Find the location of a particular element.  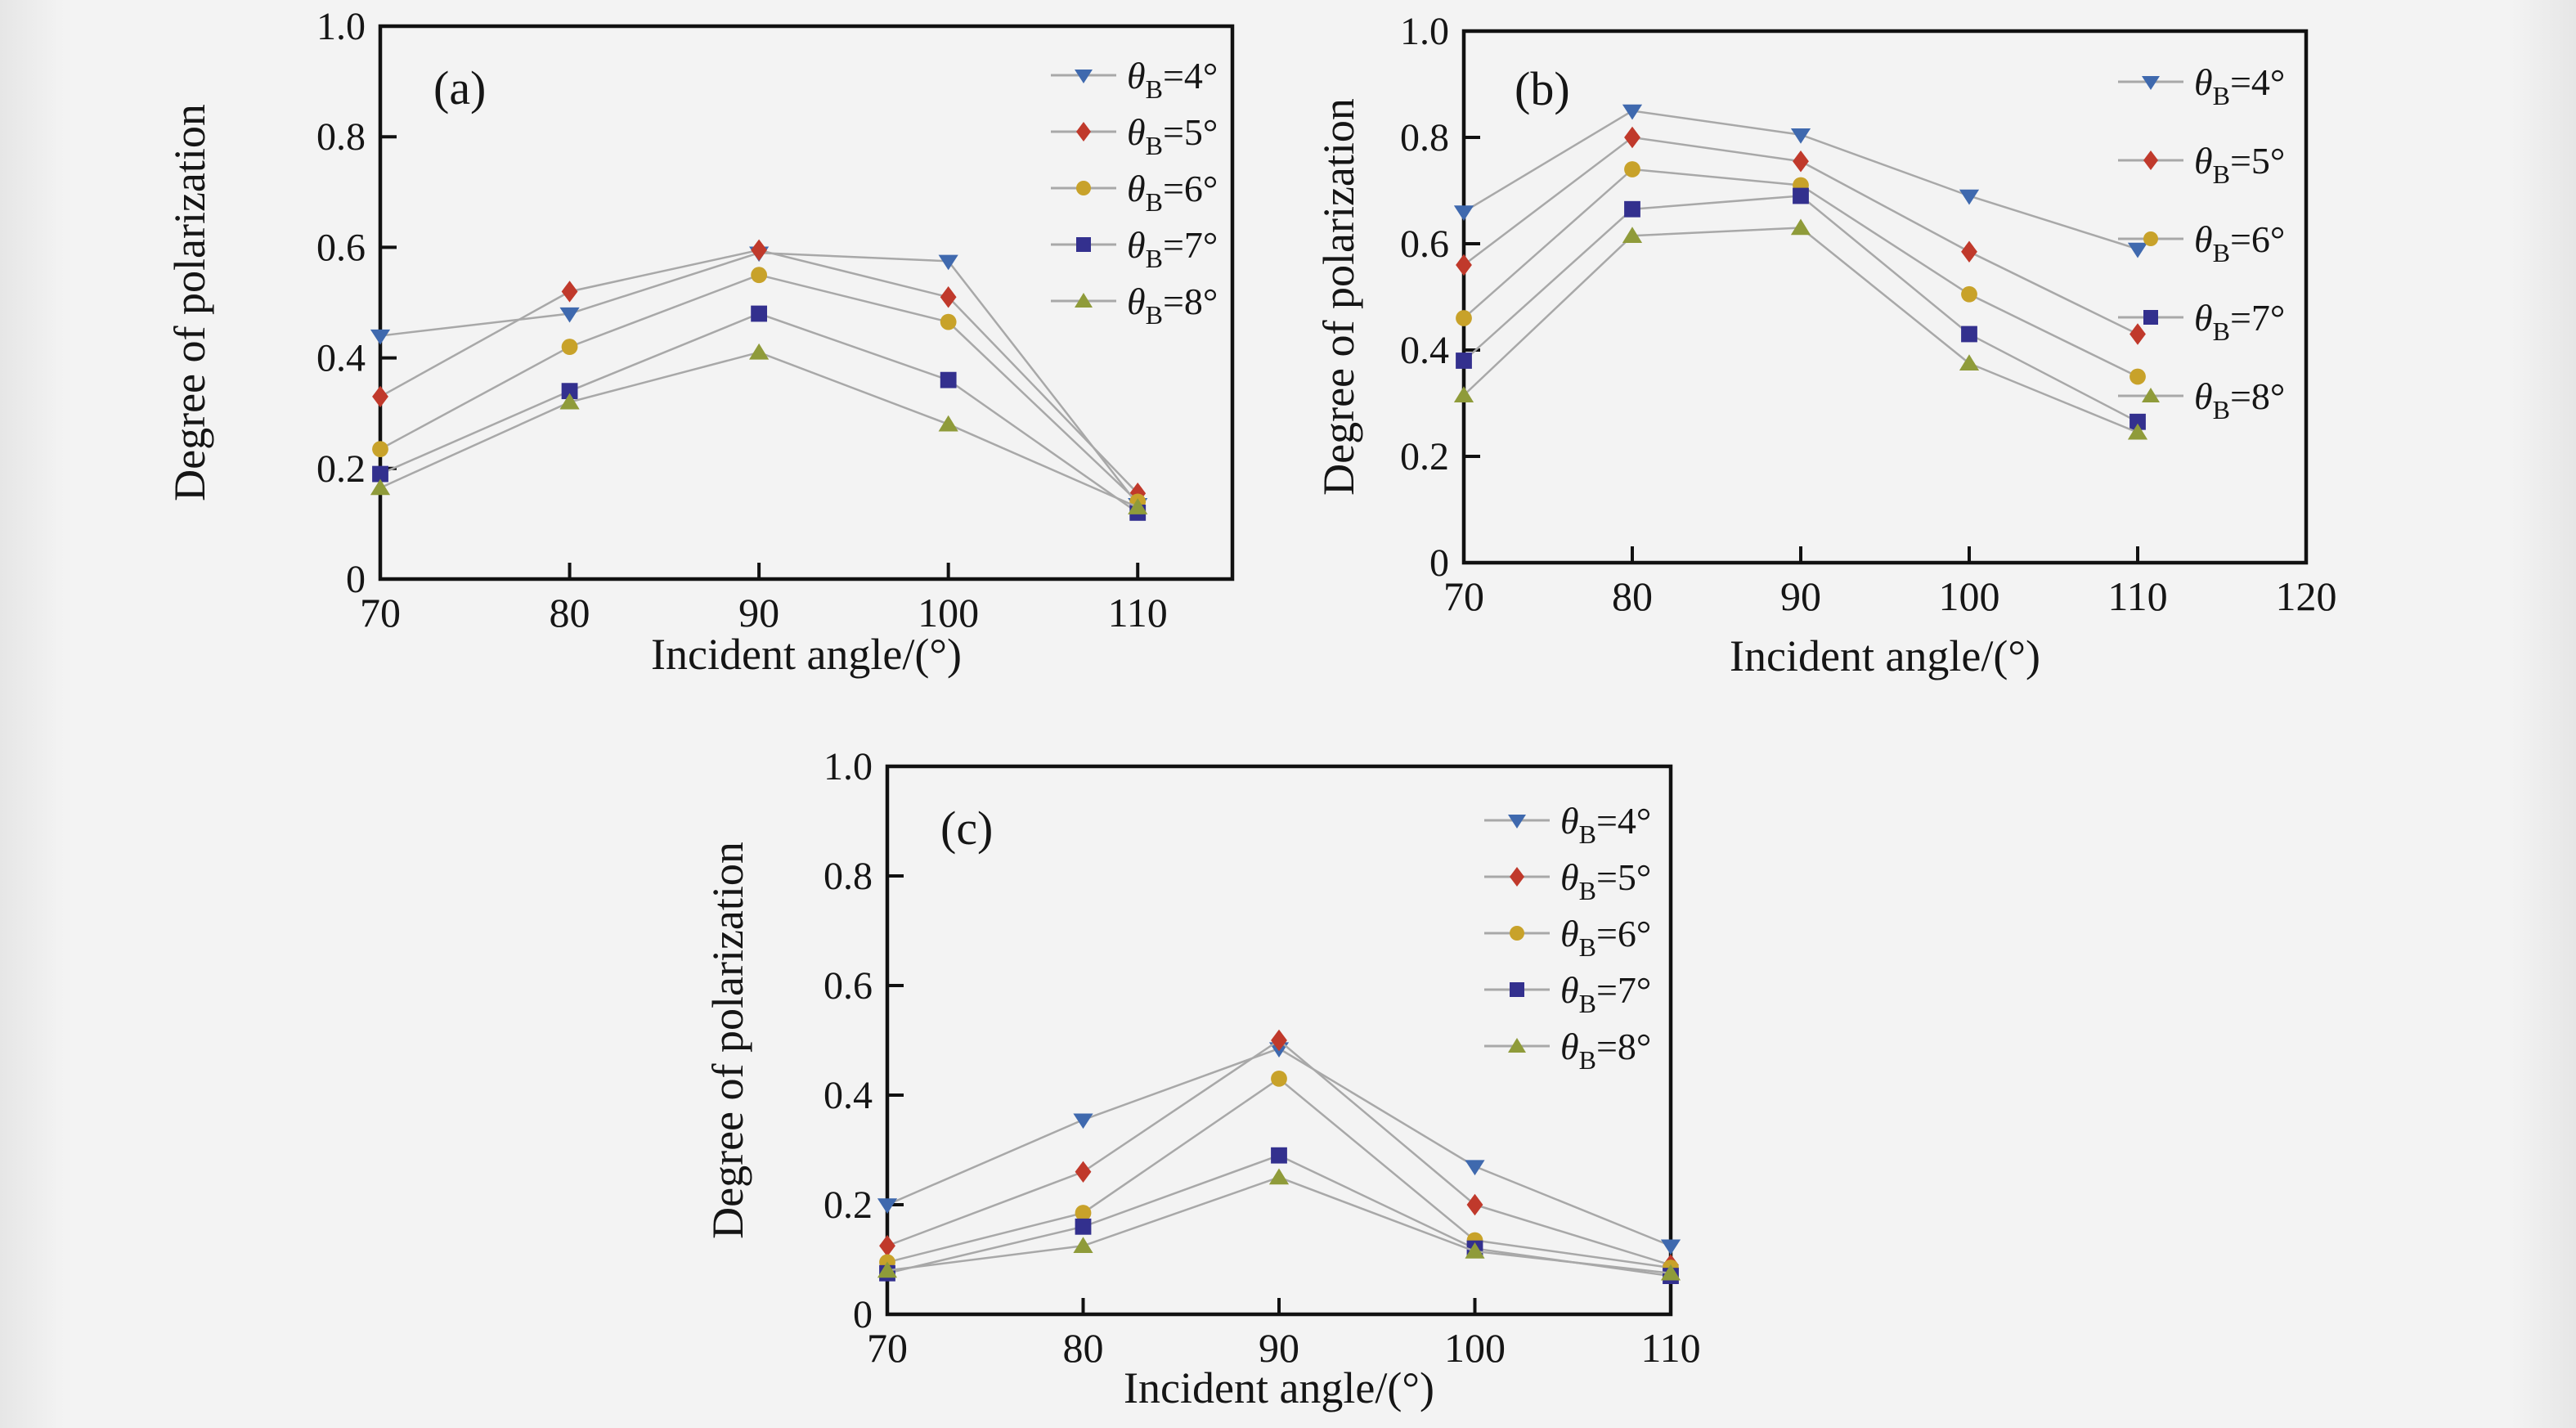

series-theta-4deg is located at coordinates (1801, 181).